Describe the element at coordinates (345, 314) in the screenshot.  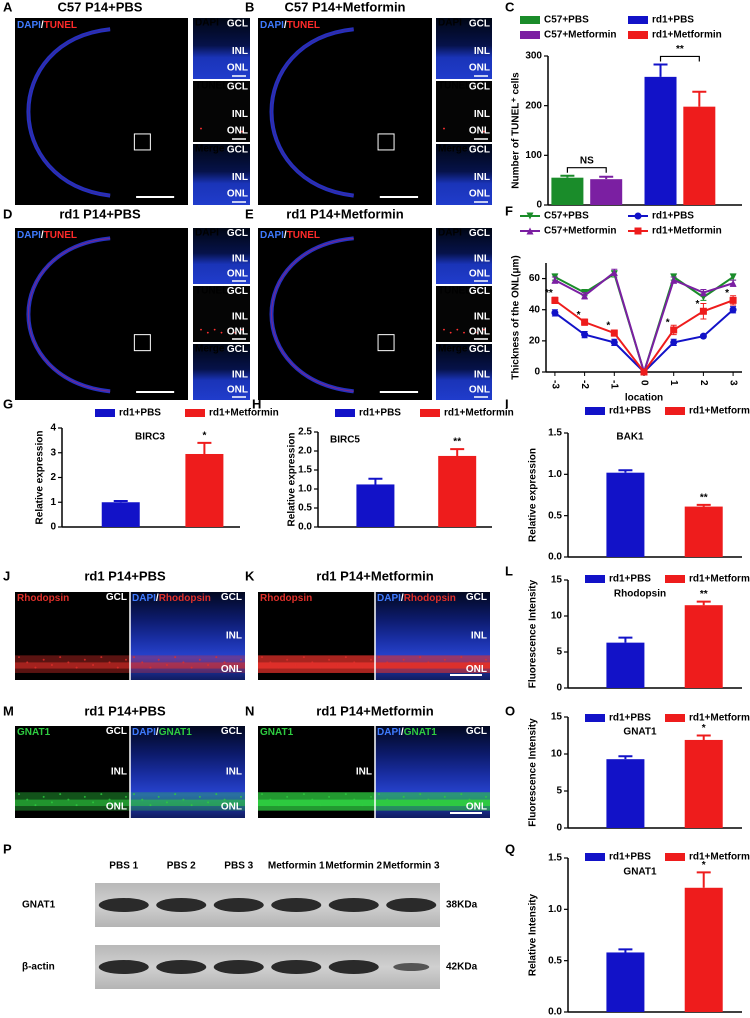
I see `micrograph` at that location.